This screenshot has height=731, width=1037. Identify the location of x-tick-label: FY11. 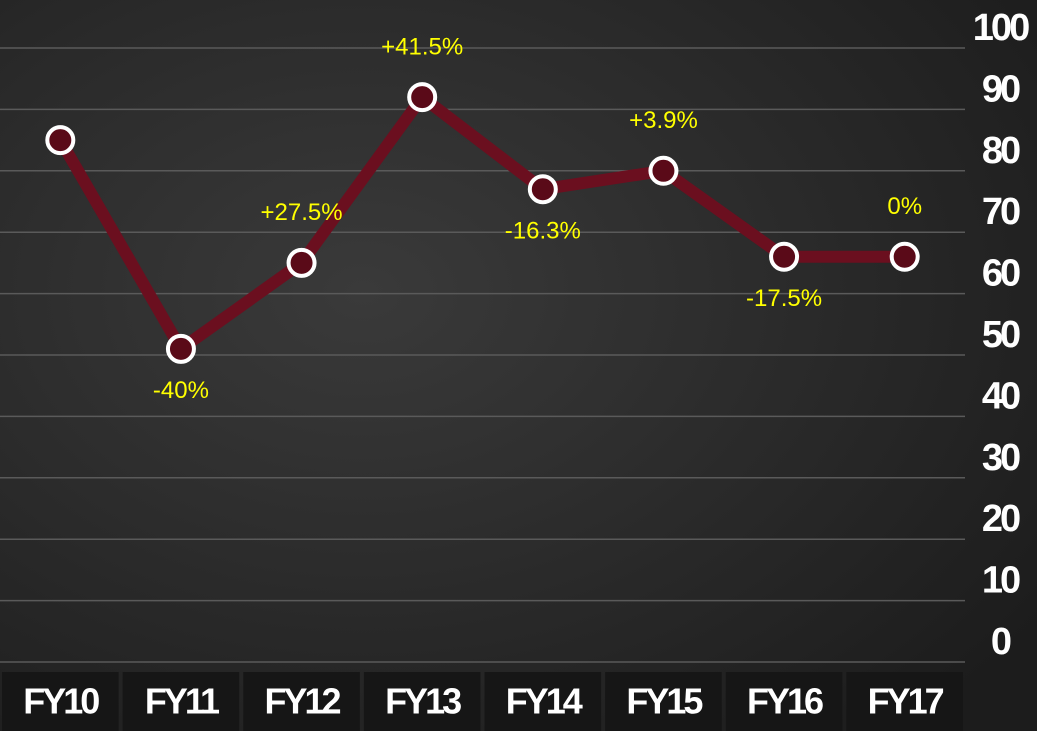
(182, 701).